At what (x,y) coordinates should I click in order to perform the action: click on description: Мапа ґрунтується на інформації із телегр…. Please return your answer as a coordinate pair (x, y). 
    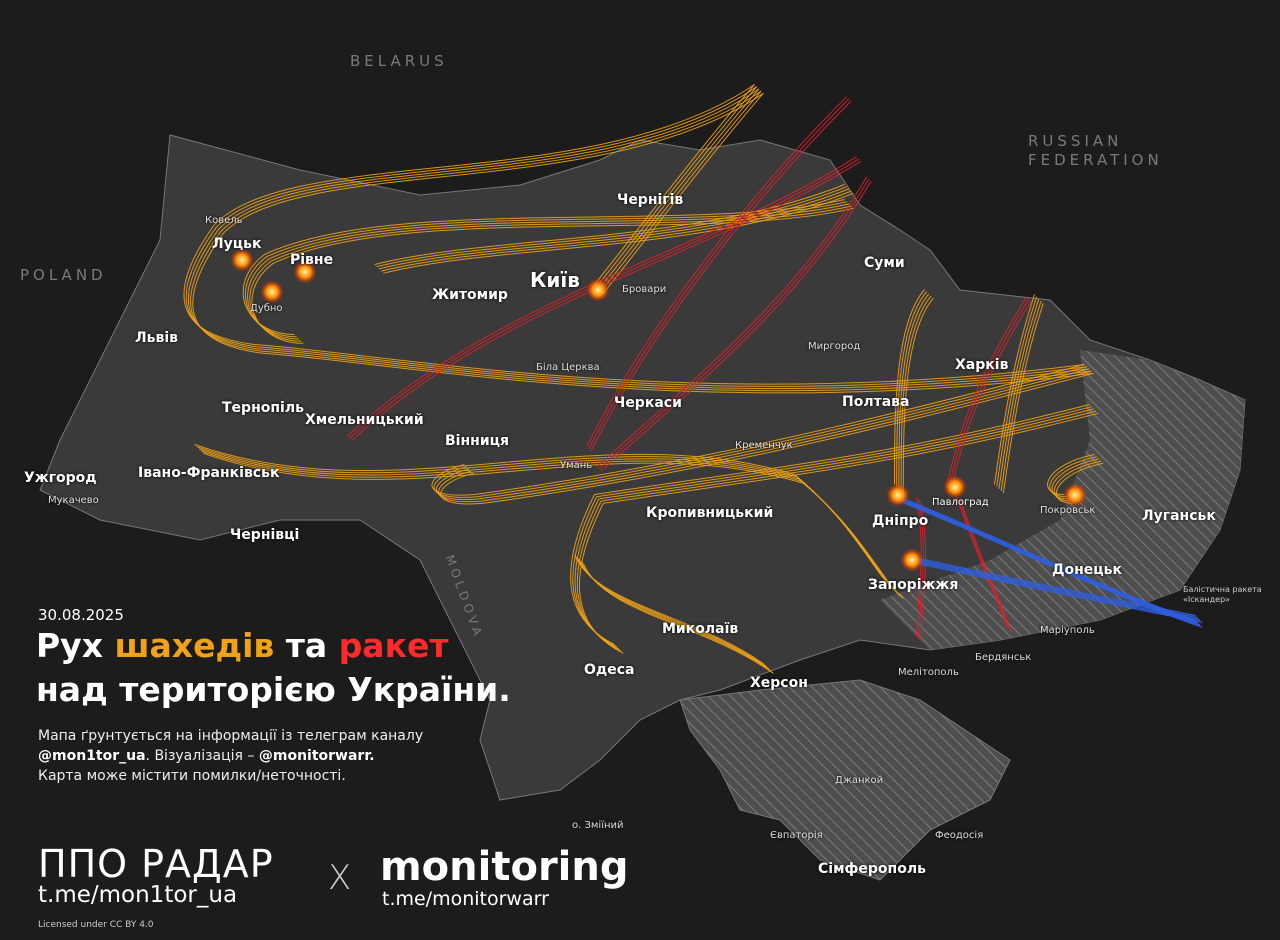
    Looking at the image, I should click on (230, 756).